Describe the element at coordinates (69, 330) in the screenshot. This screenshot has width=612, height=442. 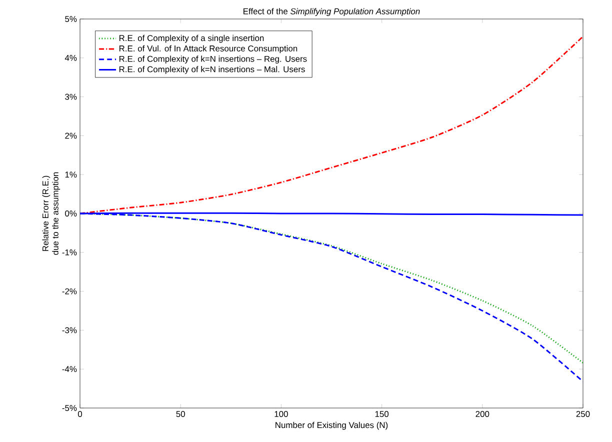
I see `y-tick-label: -3%` at that location.